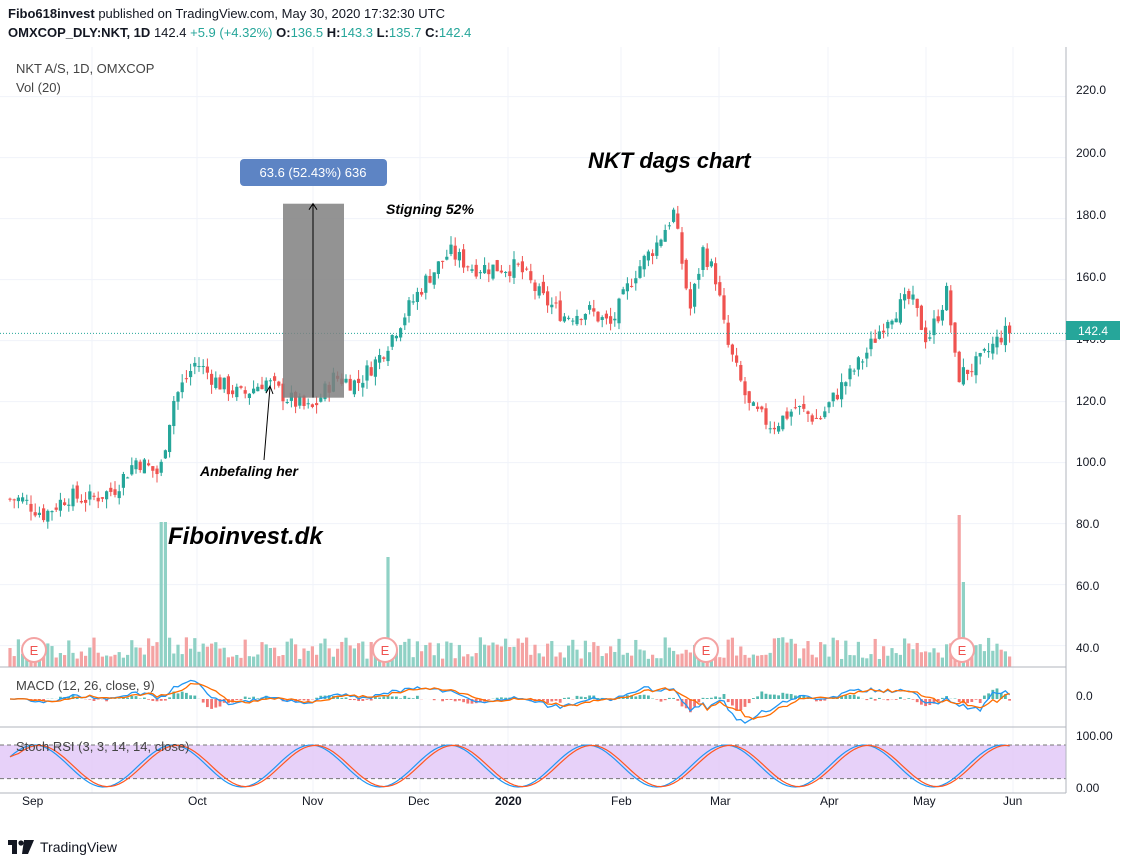 The height and width of the screenshot is (867, 1136). Describe the element at coordinates (1012, 801) in the screenshot. I see `x-label-jun: Jun` at that location.